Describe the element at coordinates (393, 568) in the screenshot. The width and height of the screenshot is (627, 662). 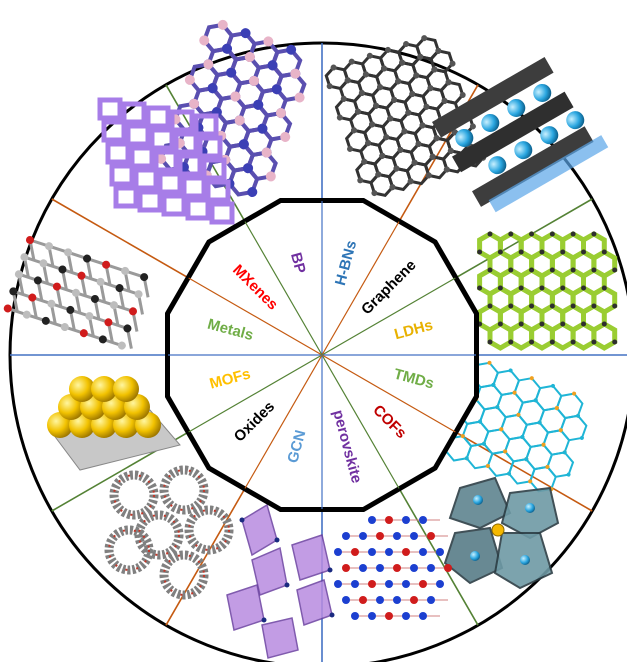
I see `graphitic-carbon-nitride` at that location.